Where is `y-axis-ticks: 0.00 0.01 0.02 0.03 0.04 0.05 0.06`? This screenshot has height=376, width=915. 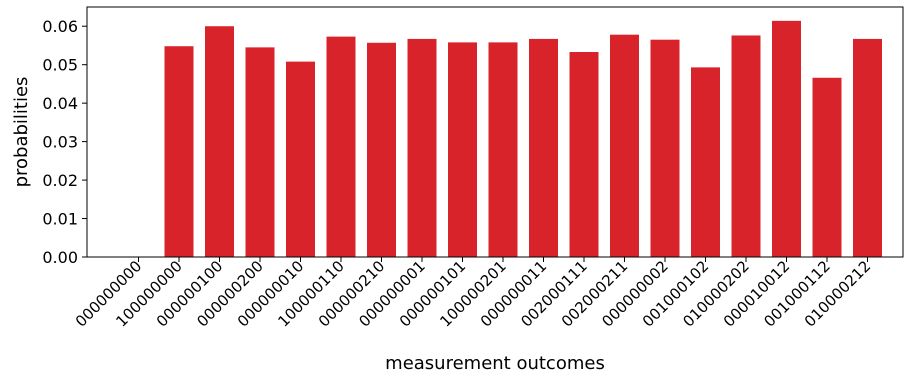 y-axis-ticks: 0.00 0.01 0.02 0.03 0.04 0.05 0.06 is located at coordinates (64, 142).